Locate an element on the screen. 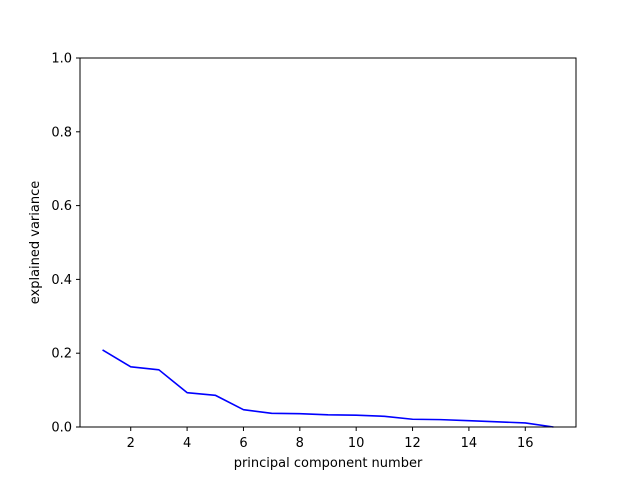 The height and width of the screenshot is (480, 640). x-axis-ticks: 2 4 6 8 10 12 14 16 is located at coordinates (330, 439).